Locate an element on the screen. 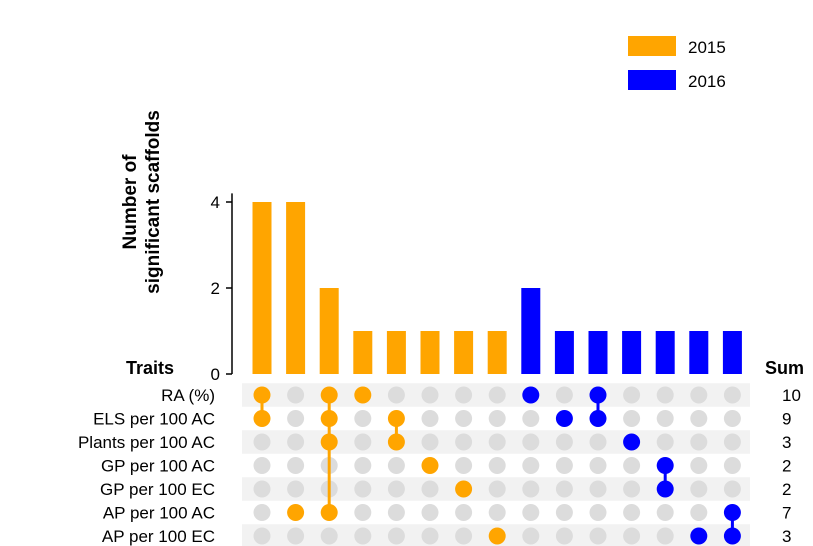 This screenshot has width=813, height=546. legend: 2015 2016 is located at coordinates (677, 63).